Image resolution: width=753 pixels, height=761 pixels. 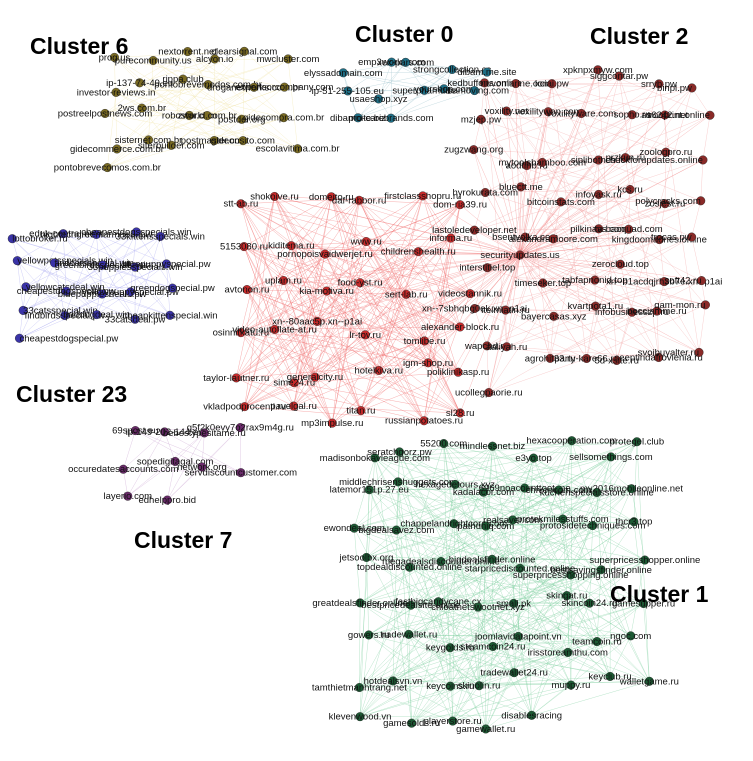 I want to click on node-label-c2: voxilityware.com, so click(x=581, y=113).